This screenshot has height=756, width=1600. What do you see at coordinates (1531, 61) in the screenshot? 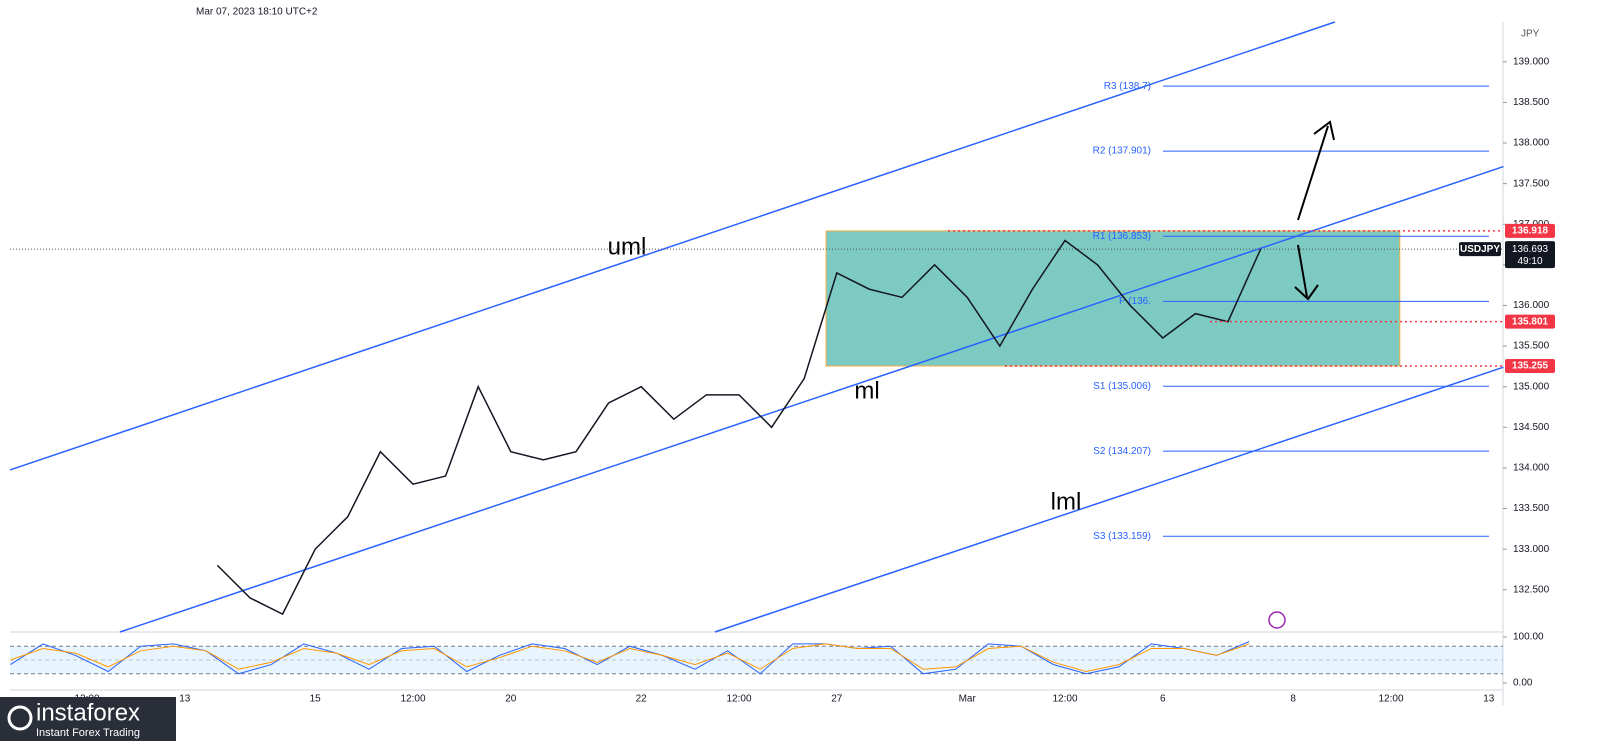
I see `y-tick-label: 139.000` at bounding box center [1531, 61].